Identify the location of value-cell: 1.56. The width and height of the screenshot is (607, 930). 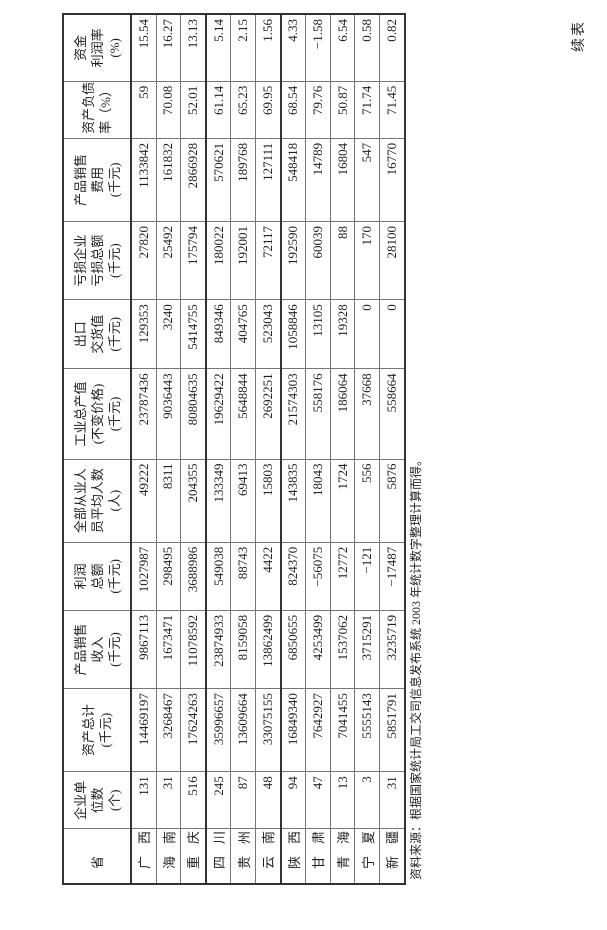
(268, 48).